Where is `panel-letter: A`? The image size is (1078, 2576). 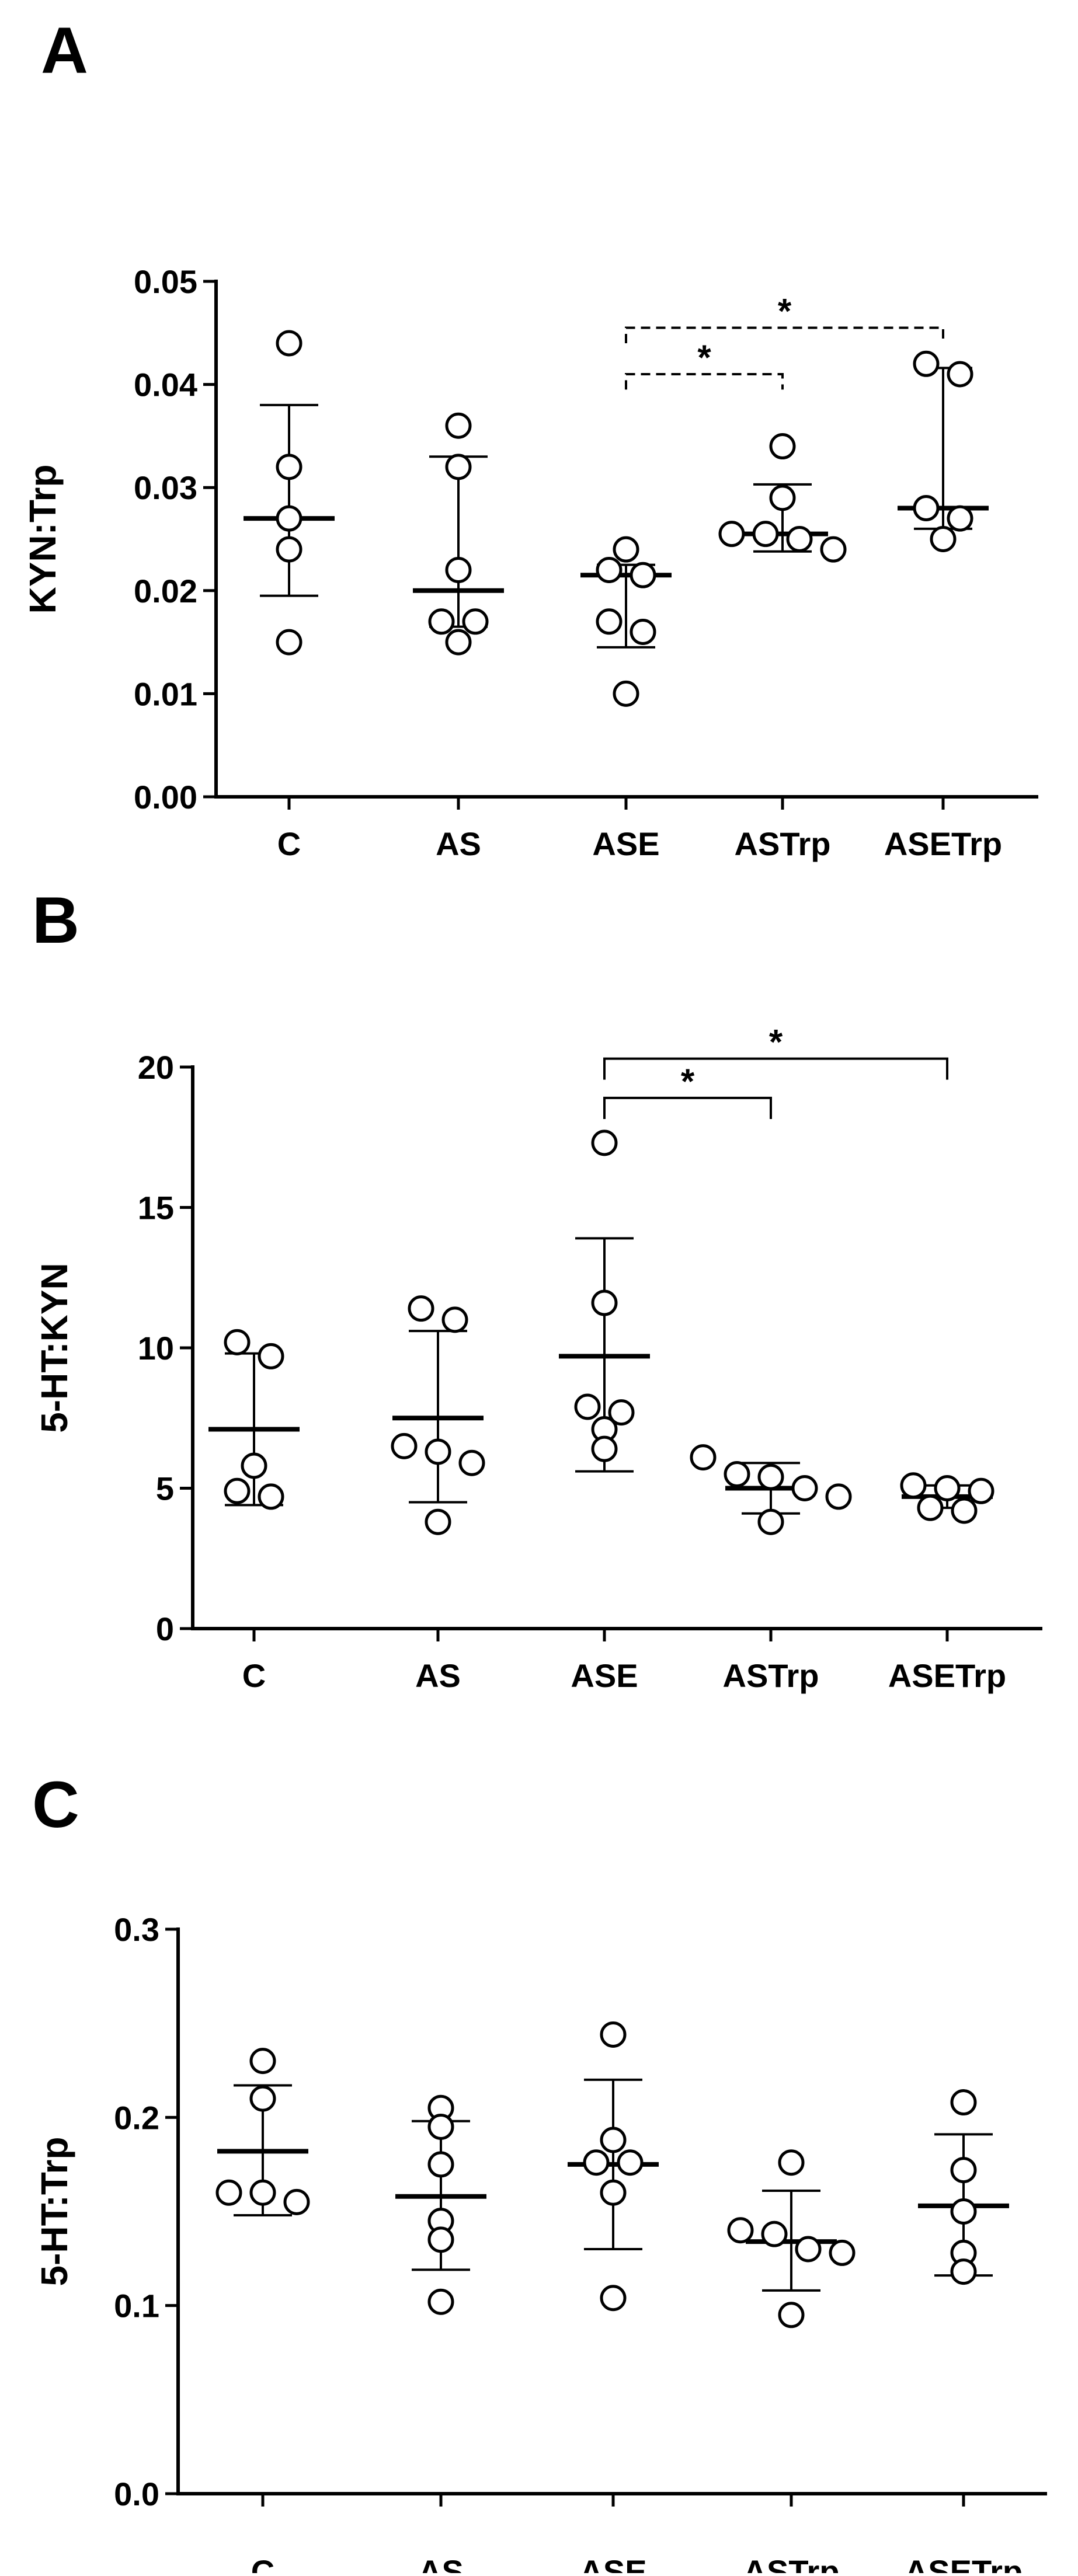
panel-letter: A is located at coordinates (64, 50).